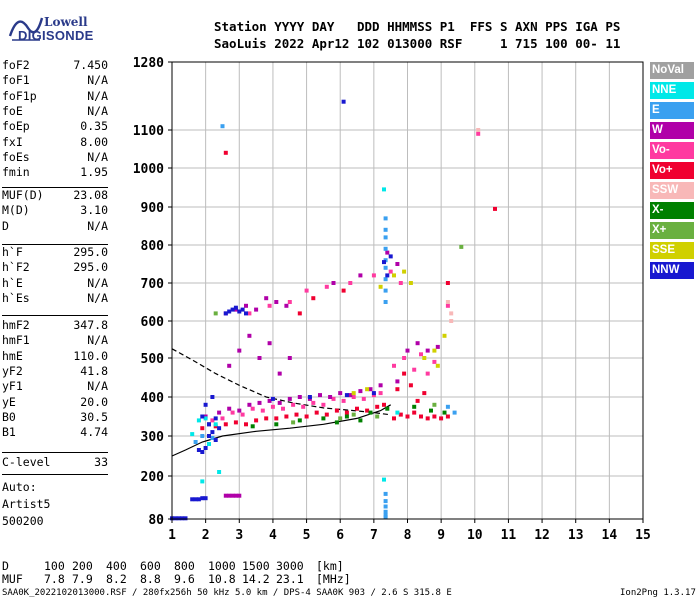  What do you see at coordinates (94, 432) in the screenshot?
I see `param-value: 4.74` at bounding box center [94, 432].